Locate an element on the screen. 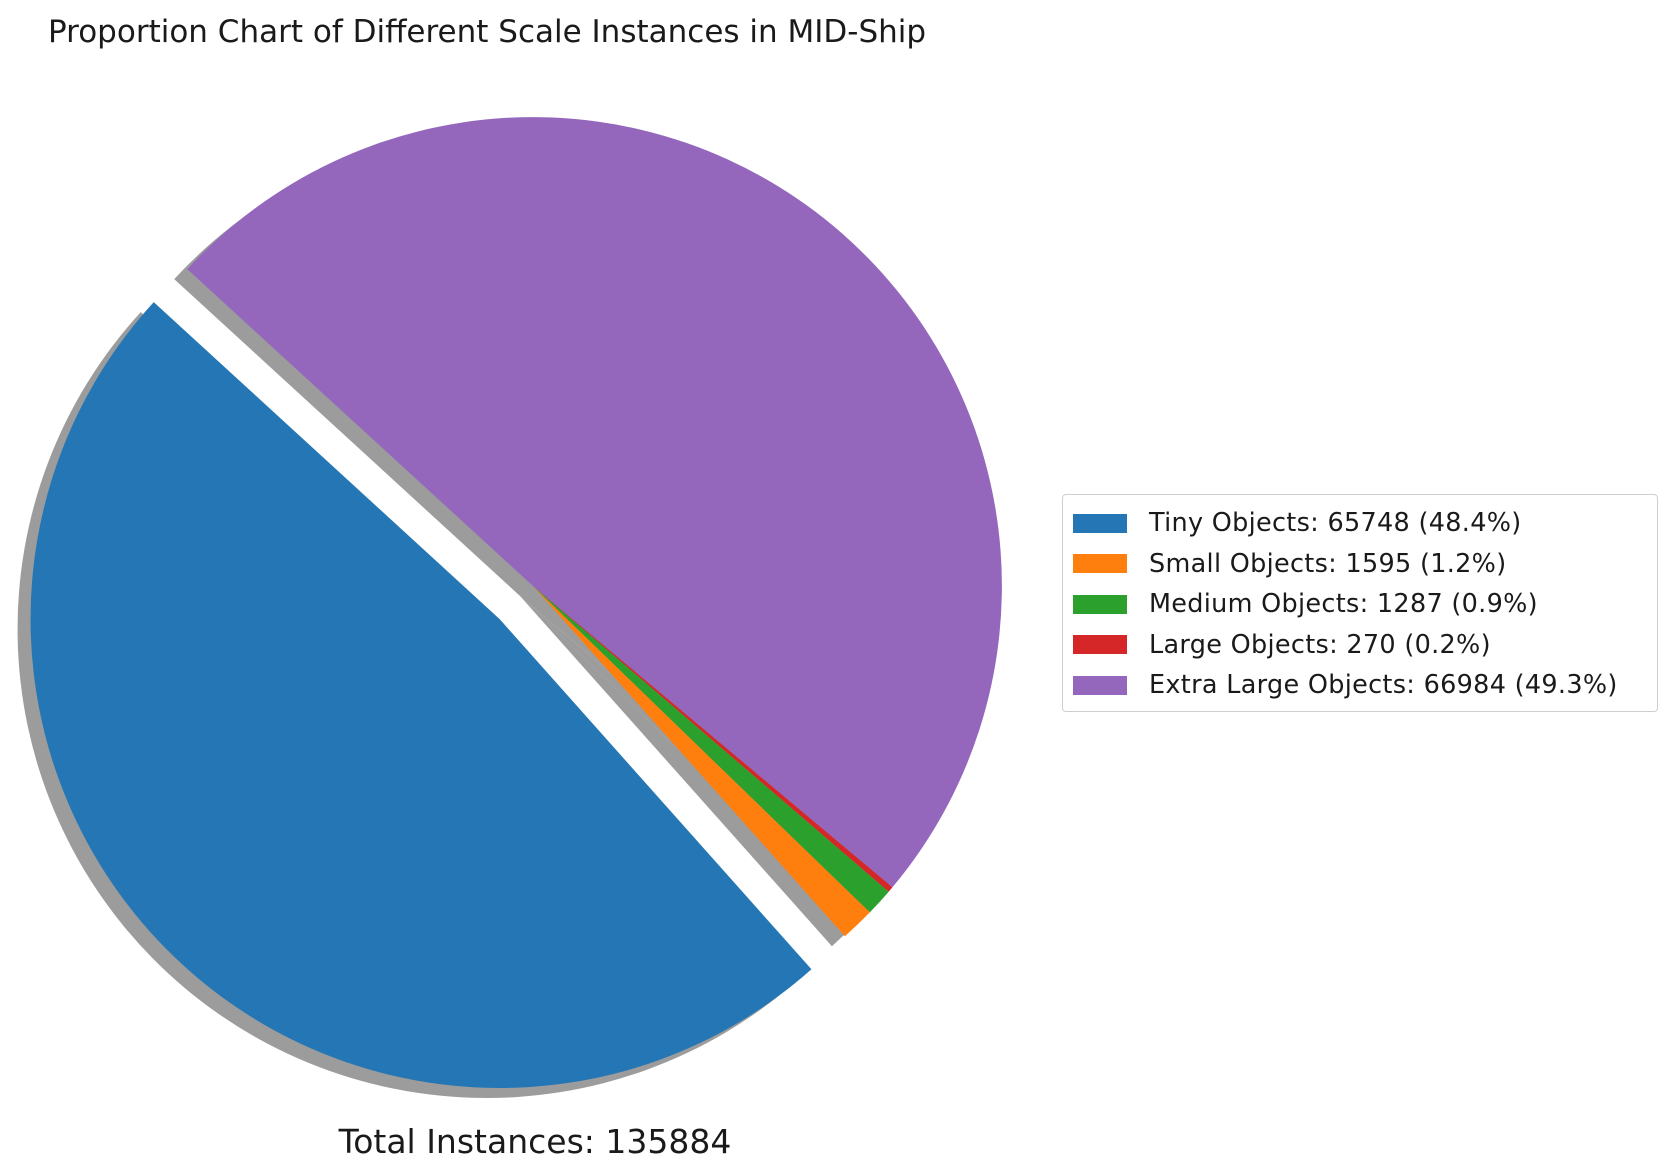 Image resolution: width=1668 pixels, height=1168 pixels. legend-label-large-objects: Large Objects: 270 (0.2%) is located at coordinates (1320, 644).